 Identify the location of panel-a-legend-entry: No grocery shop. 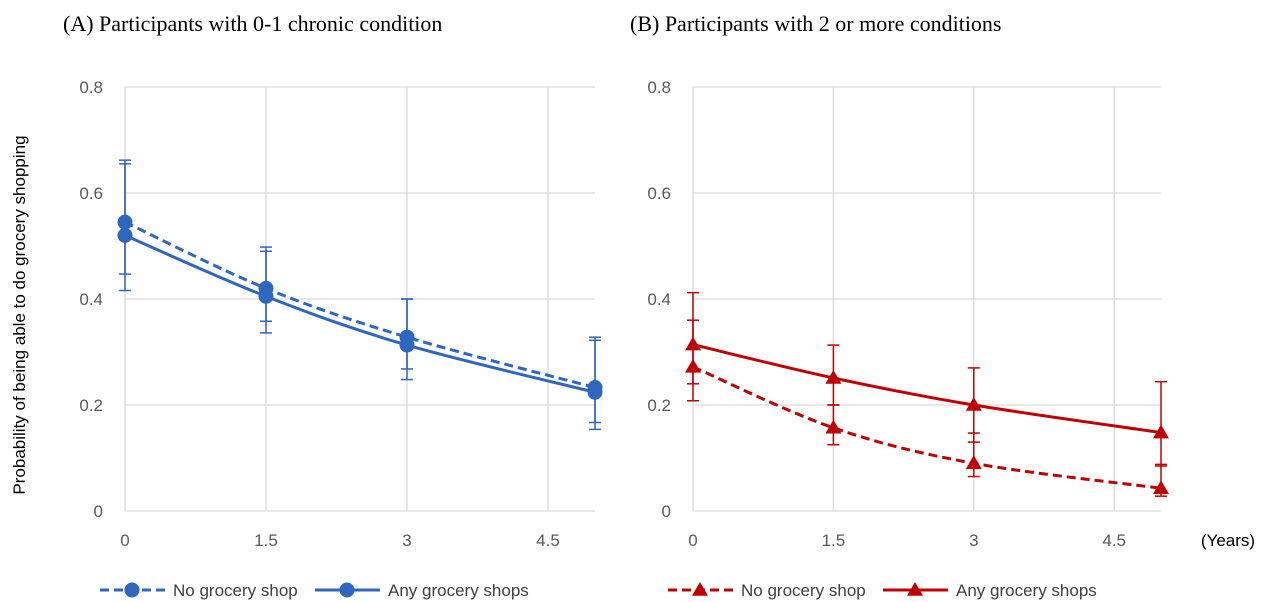
(199, 590).